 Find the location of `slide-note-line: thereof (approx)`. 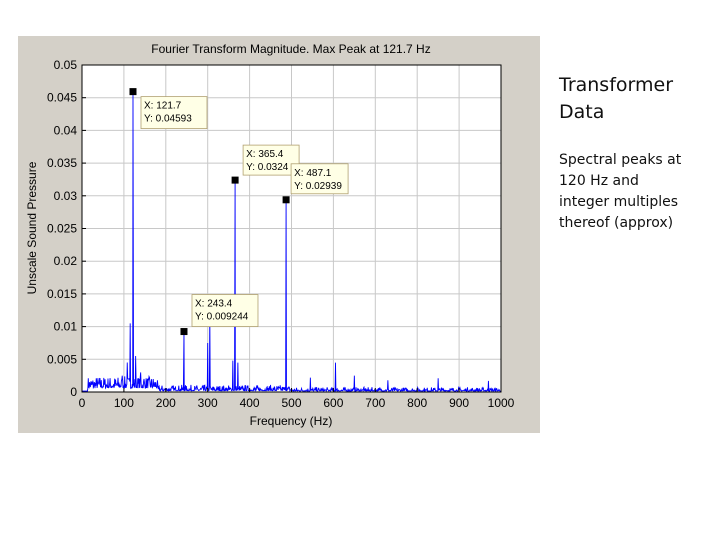

slide-note-line: thereof (approx) is located at coordinates (616, 223).